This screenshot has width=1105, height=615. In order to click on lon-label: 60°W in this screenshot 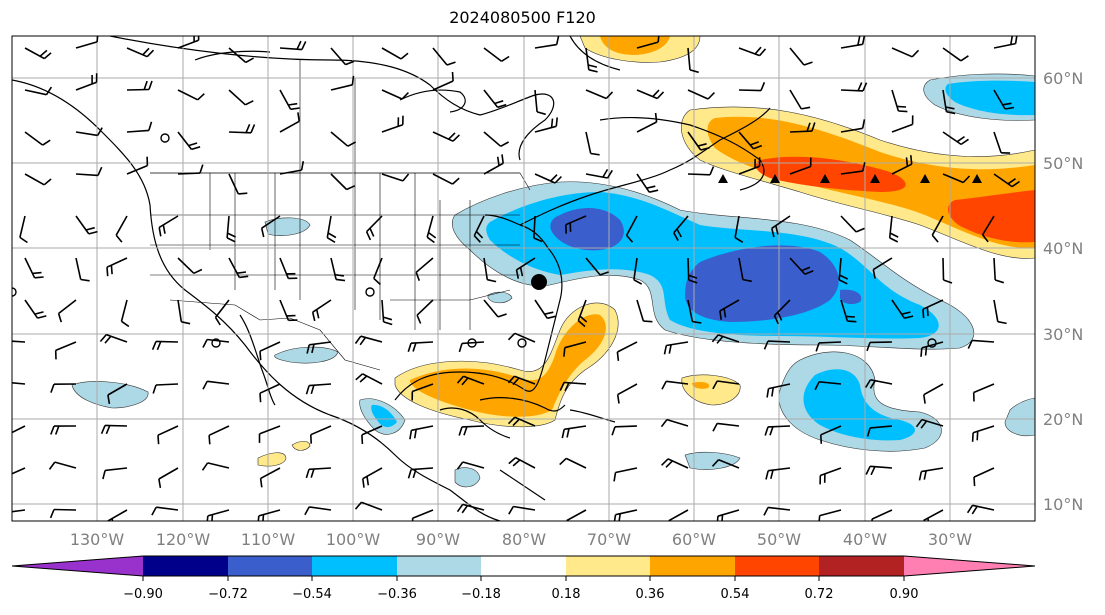, I will do `click(694, 539)`.